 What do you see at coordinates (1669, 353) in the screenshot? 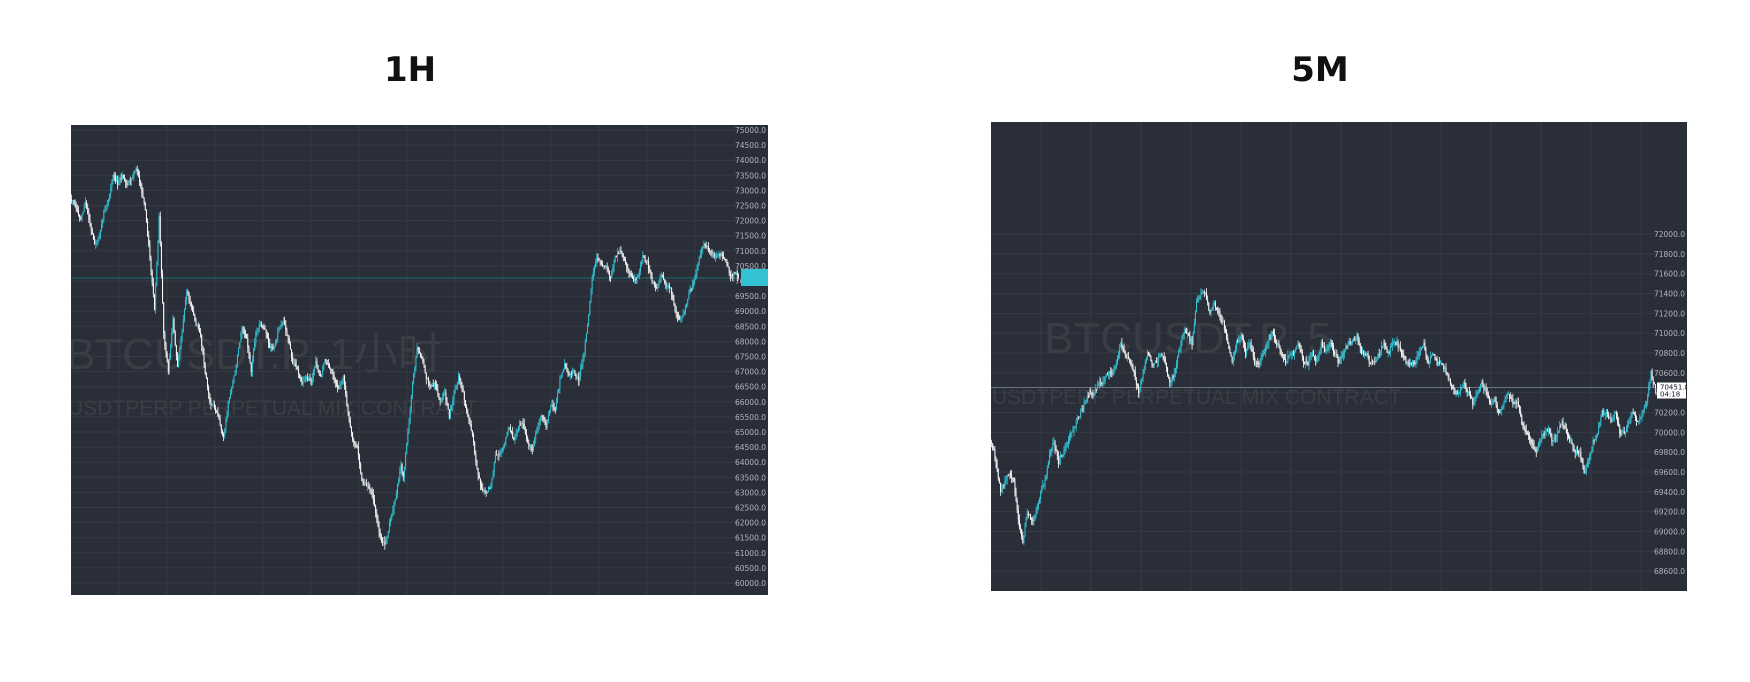
I see `y-tick-label: 70800.0` at bounding box center [1669, 353].